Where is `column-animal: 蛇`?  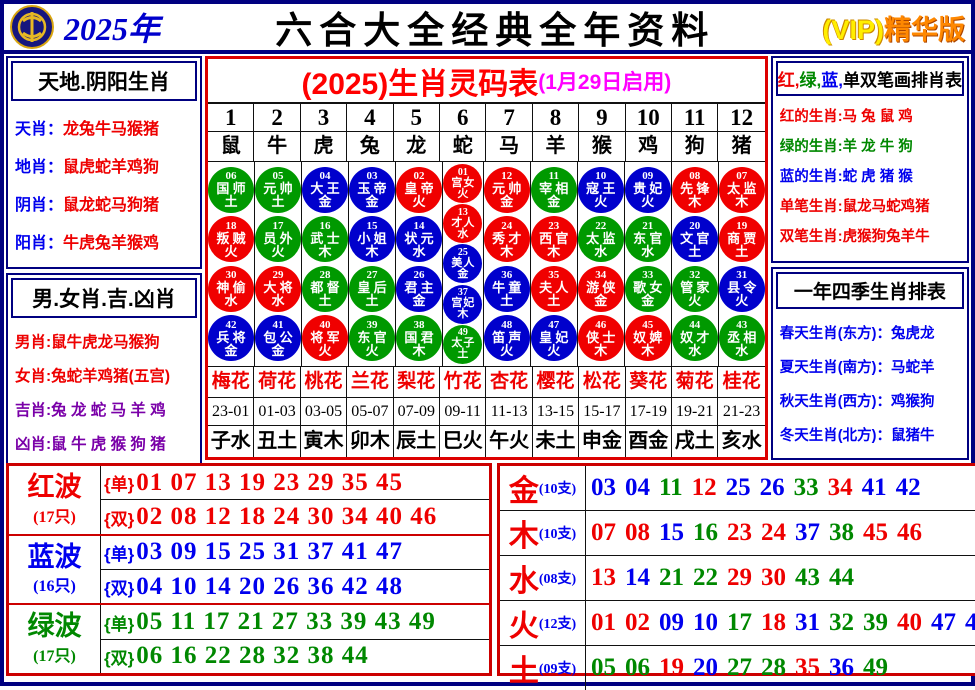 column-animal: 蛇 is located at coordinates (463, 146).